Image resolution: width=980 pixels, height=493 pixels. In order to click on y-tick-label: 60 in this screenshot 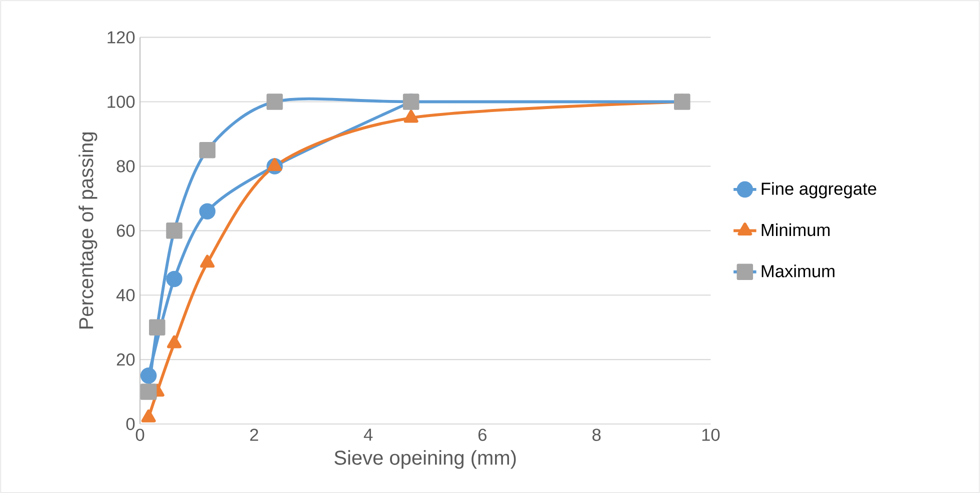, I will do `click(125, 230)`.